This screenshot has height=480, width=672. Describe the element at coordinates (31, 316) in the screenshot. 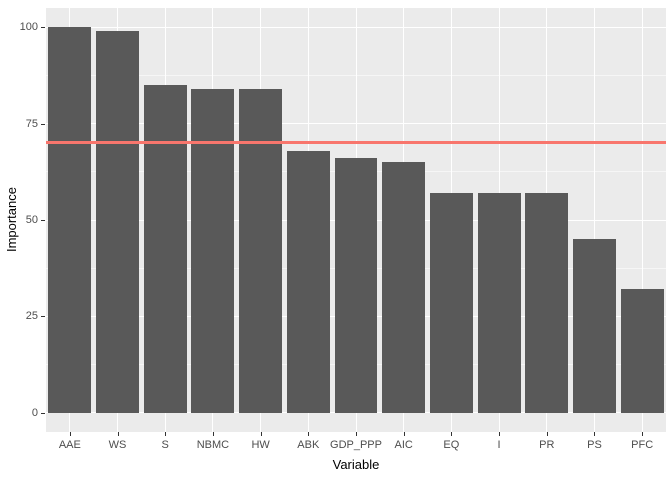

I see `y-tick-label: 25` at that location.